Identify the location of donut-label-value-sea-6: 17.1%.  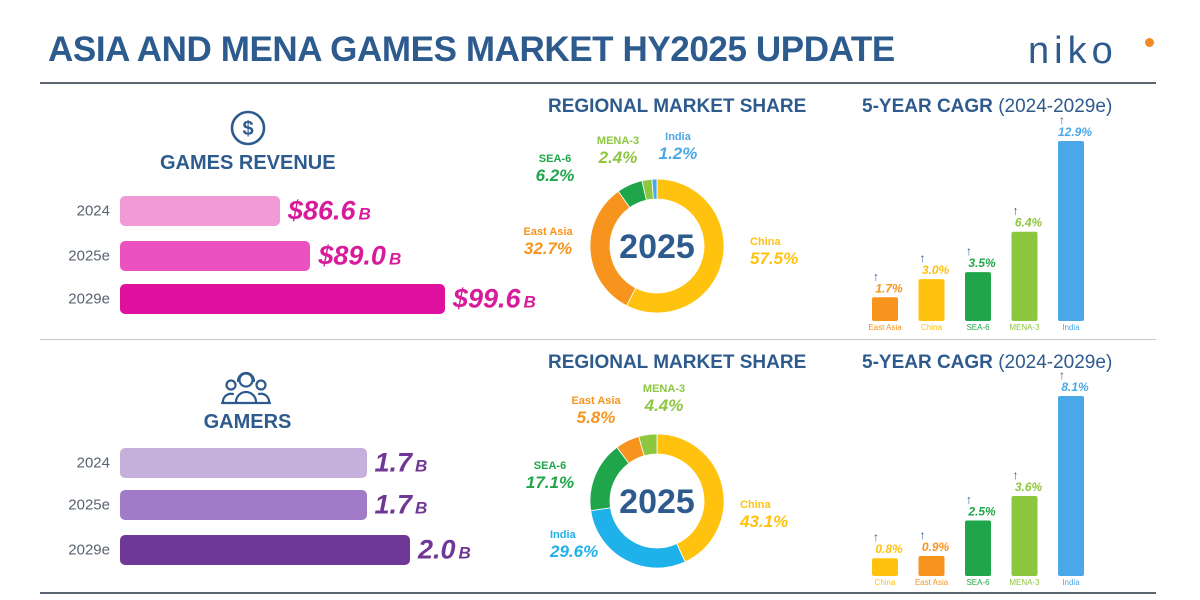
(550, 482).